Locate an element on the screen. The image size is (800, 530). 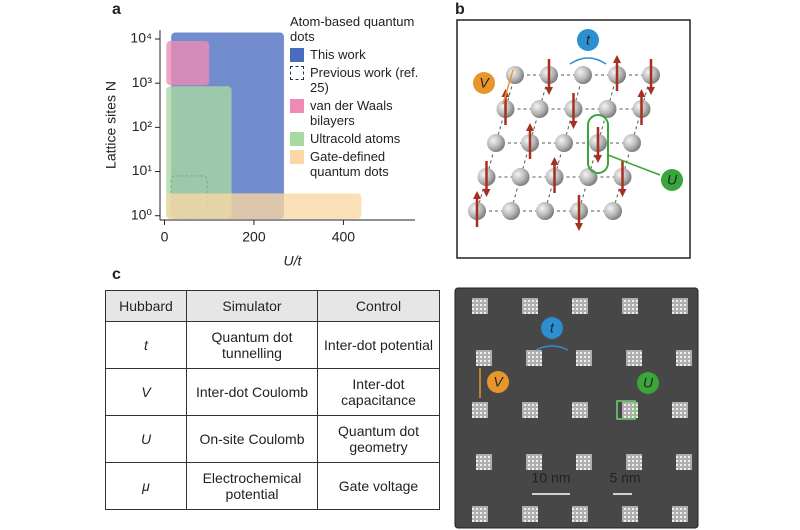
table-cell: Inter-dot capacitance is located at coordinates (378, 392).